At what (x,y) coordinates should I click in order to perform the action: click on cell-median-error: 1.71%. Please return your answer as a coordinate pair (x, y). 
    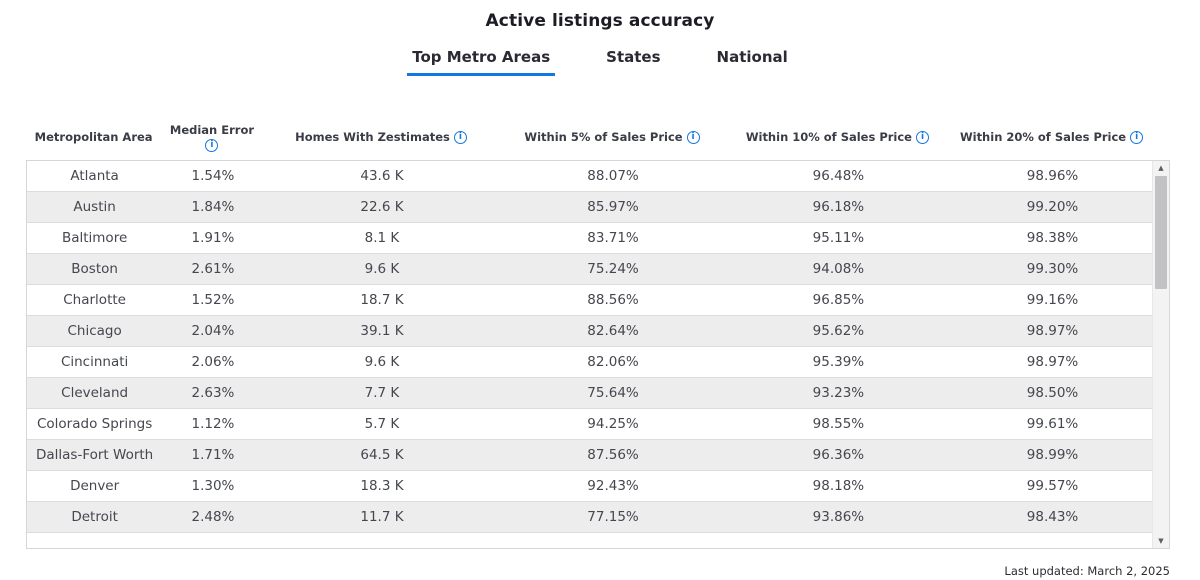
    Looking at the image, I should click on (213, 455).